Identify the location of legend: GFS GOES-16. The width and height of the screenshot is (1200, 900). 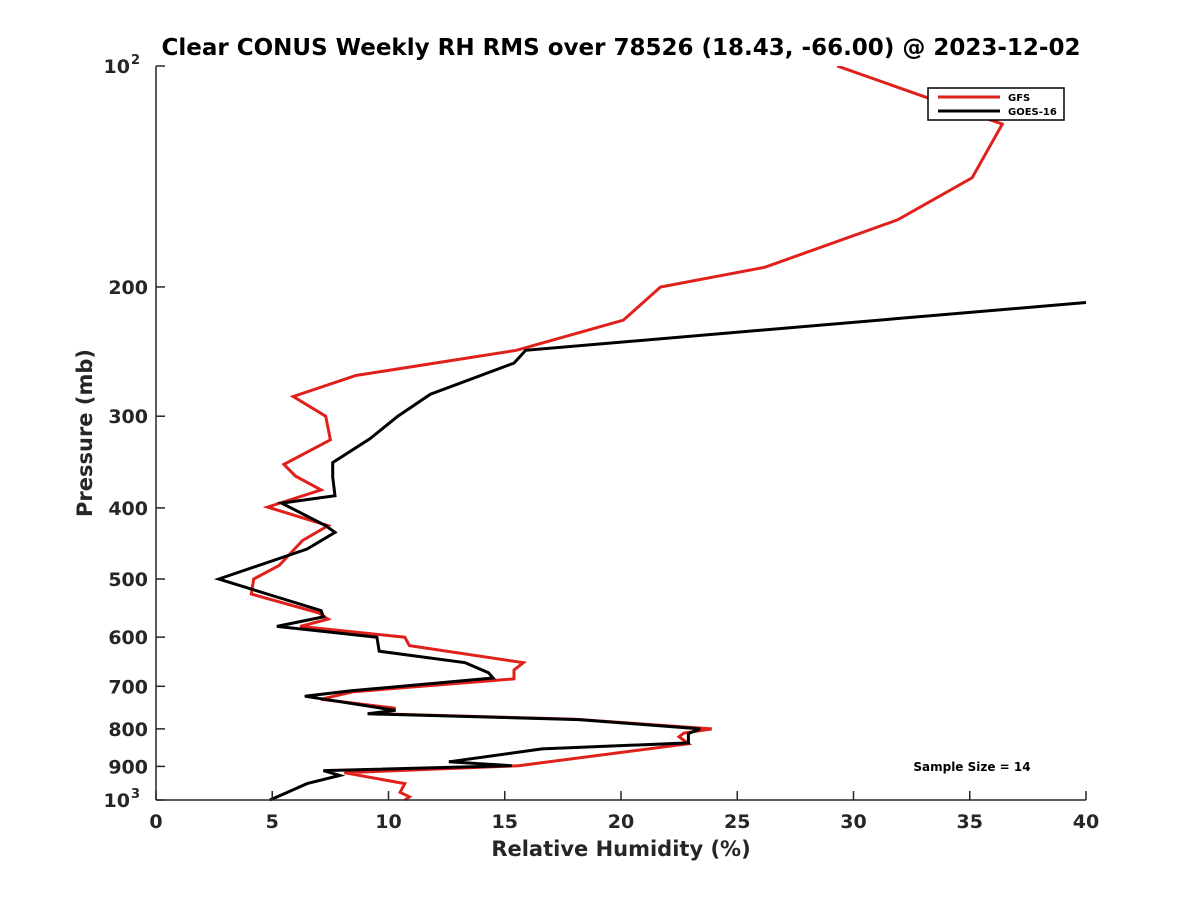
(996, 104).